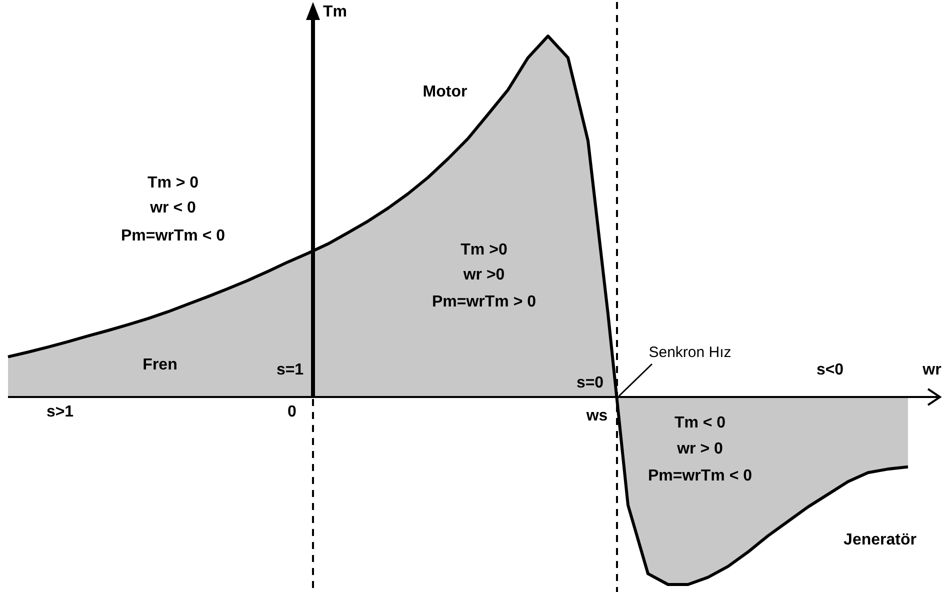 The height and width of the screenshot is (592, 952). Describe the element at coordinates (292, 411) in the screenshot. I see `annotation: 0` at that location.